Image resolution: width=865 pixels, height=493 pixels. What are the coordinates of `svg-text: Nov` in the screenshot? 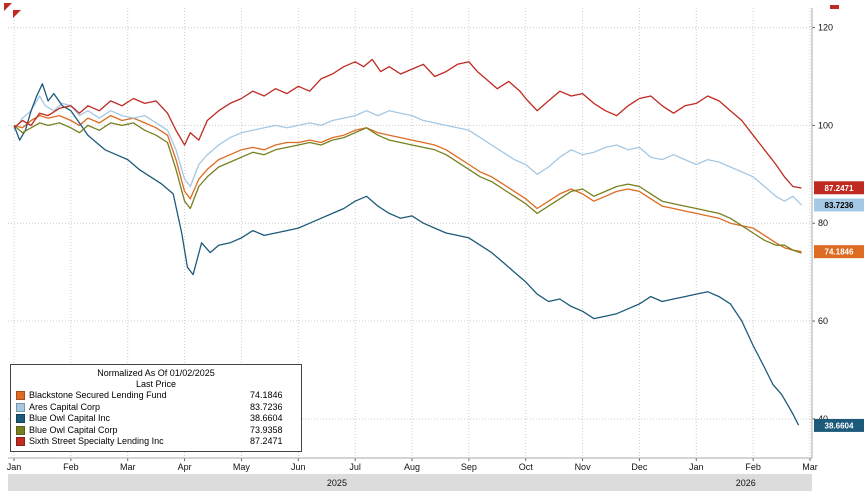 It's located at (583, 467).